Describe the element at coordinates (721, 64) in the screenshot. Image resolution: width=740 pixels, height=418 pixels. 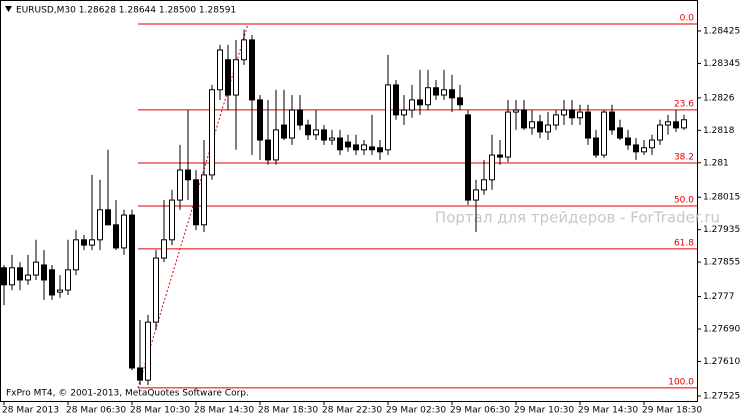
I see `y-tick-label: 1.28345` at that location.